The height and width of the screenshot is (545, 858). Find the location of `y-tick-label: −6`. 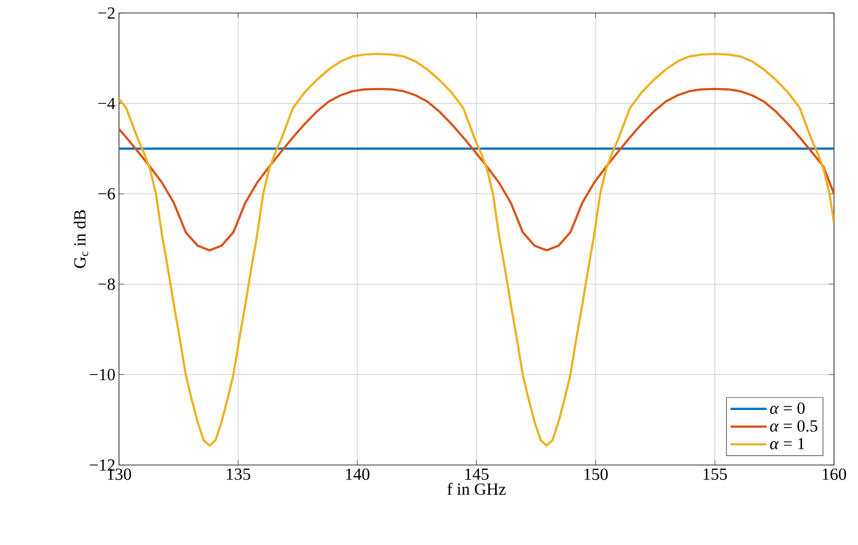

y-tick-label: −6 is located at coordinates (106, 194).